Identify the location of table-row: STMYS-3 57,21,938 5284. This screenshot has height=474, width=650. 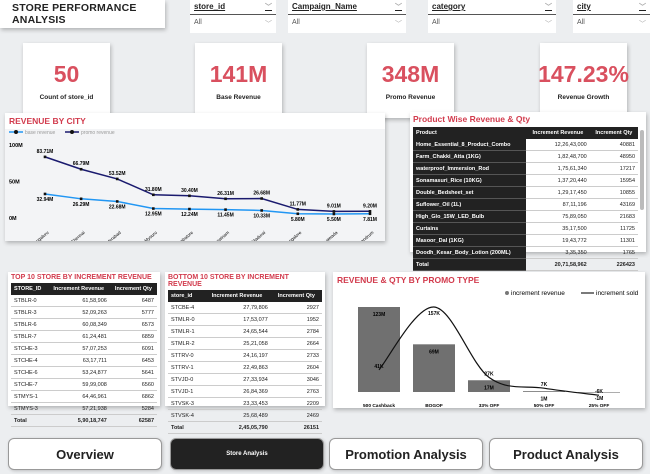
(84, 408).